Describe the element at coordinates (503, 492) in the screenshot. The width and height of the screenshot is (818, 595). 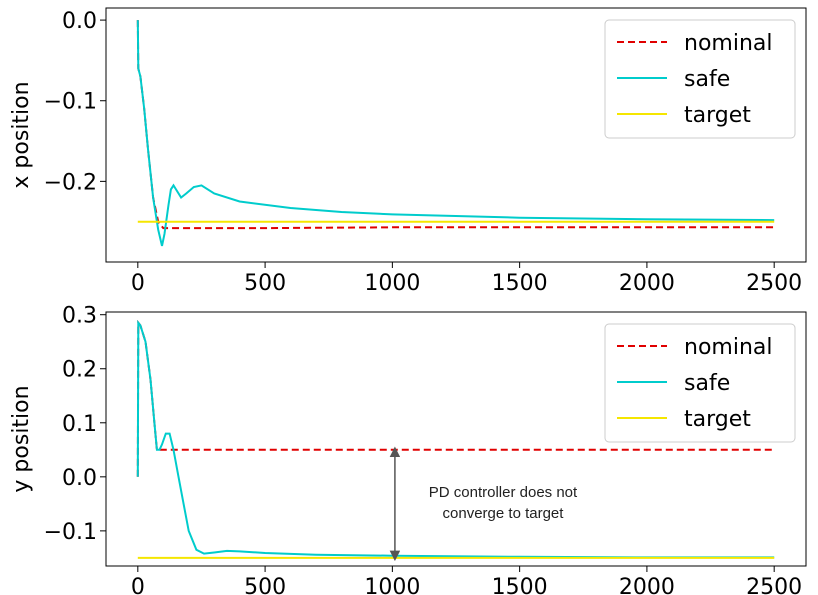
I see `annotation-text-line1: PD controller does not` at that location.